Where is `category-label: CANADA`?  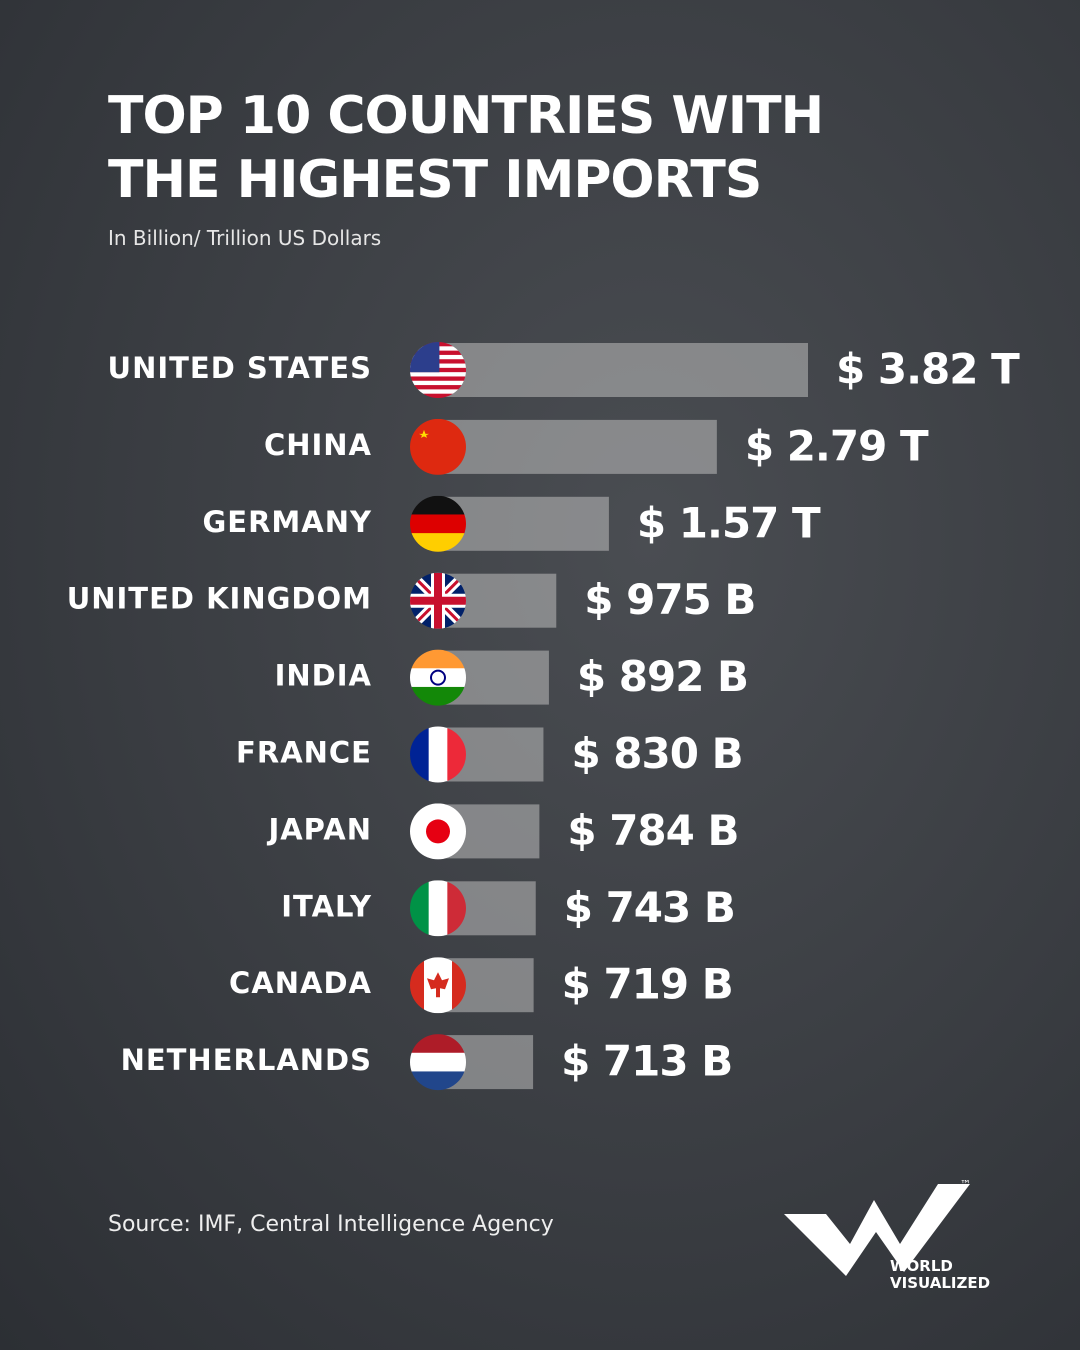
category-label: CANADA is located at coordinates (300, 983).